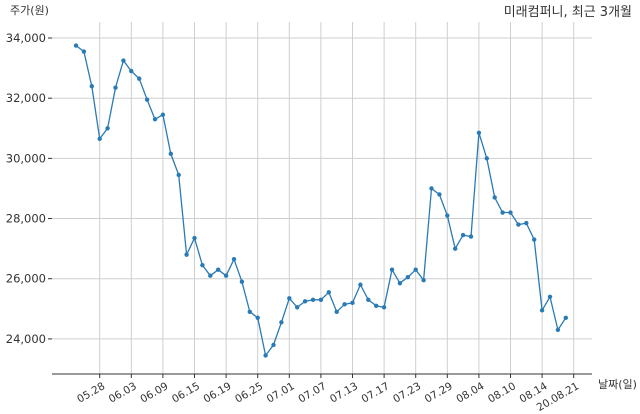 Image resolution: width=640 pixels, height=414 pixels. Describe the element at coordinates (376, 392) in the screenshot. I see `x-tick-label: 07.17` at that location.